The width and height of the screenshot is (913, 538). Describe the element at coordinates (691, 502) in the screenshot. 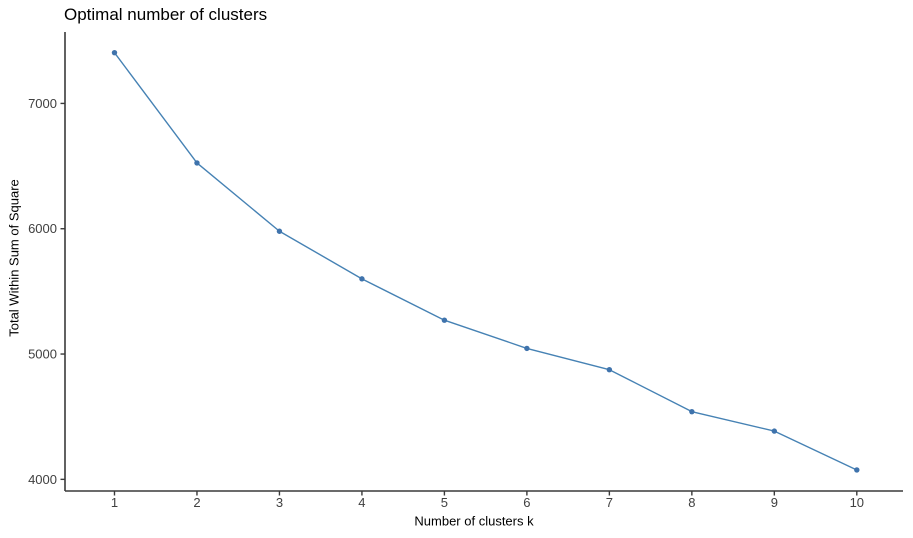

I see `x-tick-label: 8` at that location.